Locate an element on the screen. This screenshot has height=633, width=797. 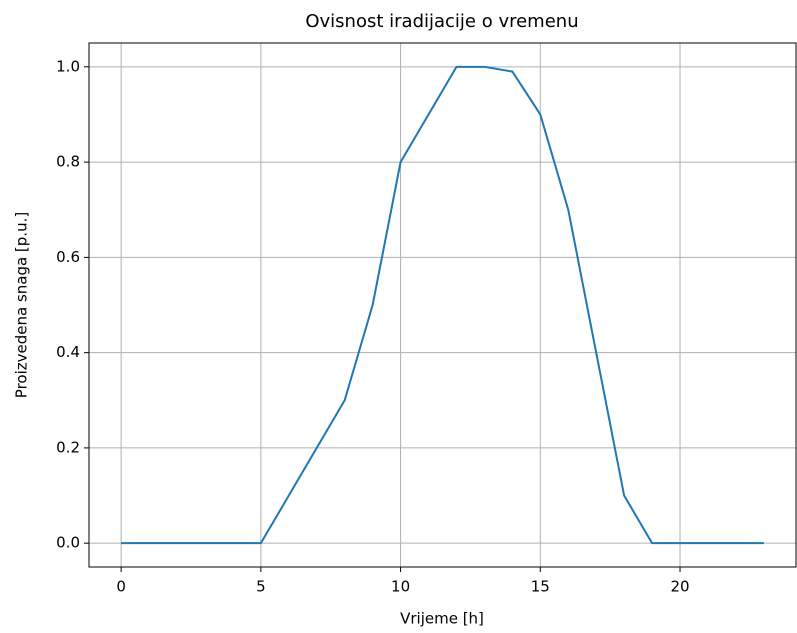
y-tick-label: 0.2 is located at coordinates (68, 447).